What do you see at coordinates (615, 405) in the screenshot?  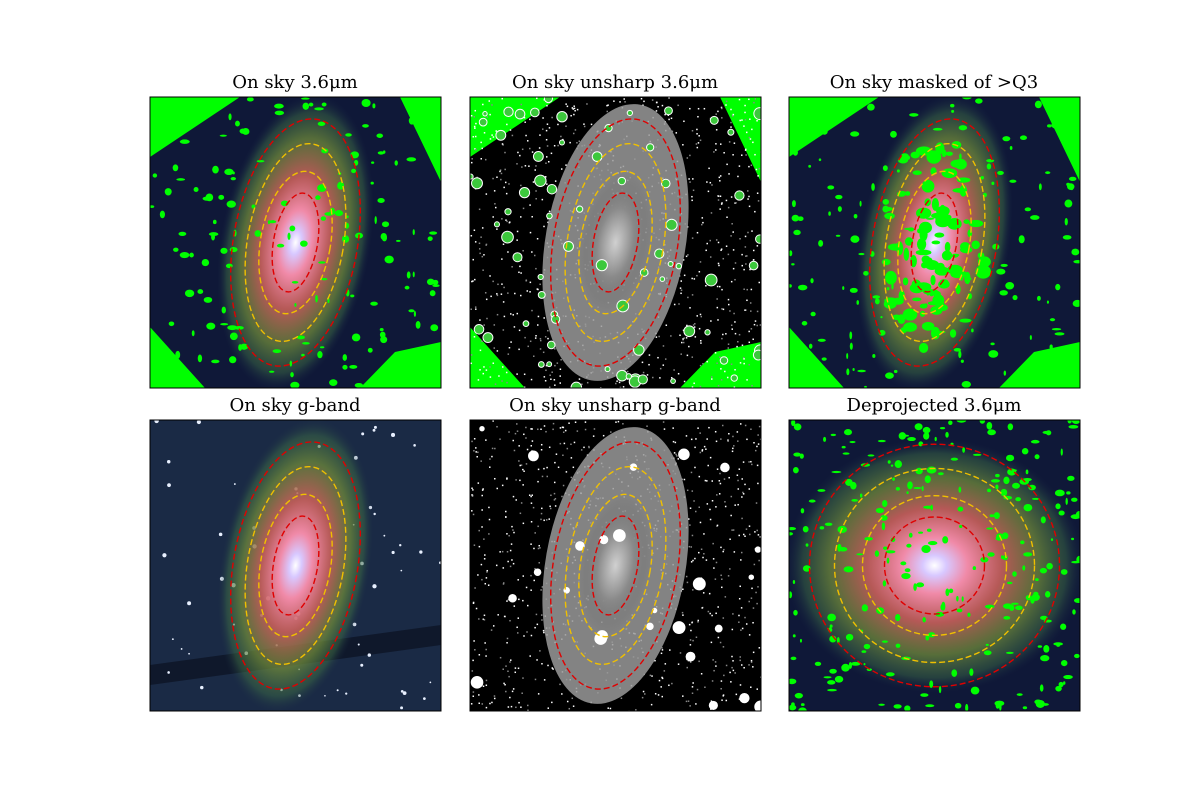 I see `panel-title: On sky unsharp g-band` at bounding box center [615, 405].